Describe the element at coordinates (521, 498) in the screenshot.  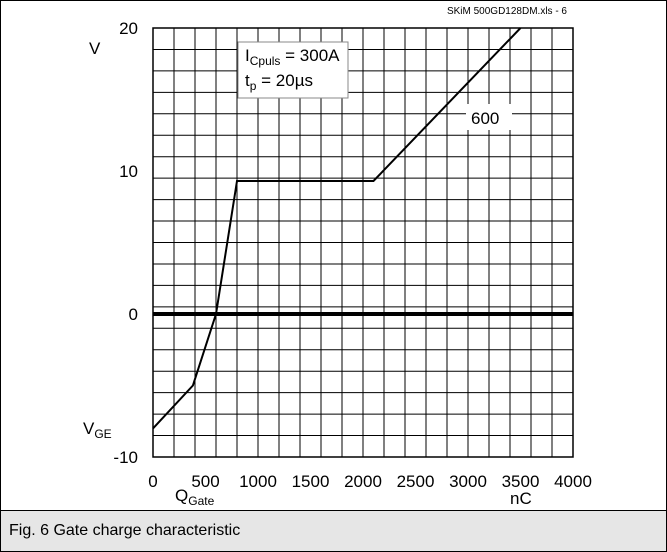
I see `x-axis-unit: nC` at that location.